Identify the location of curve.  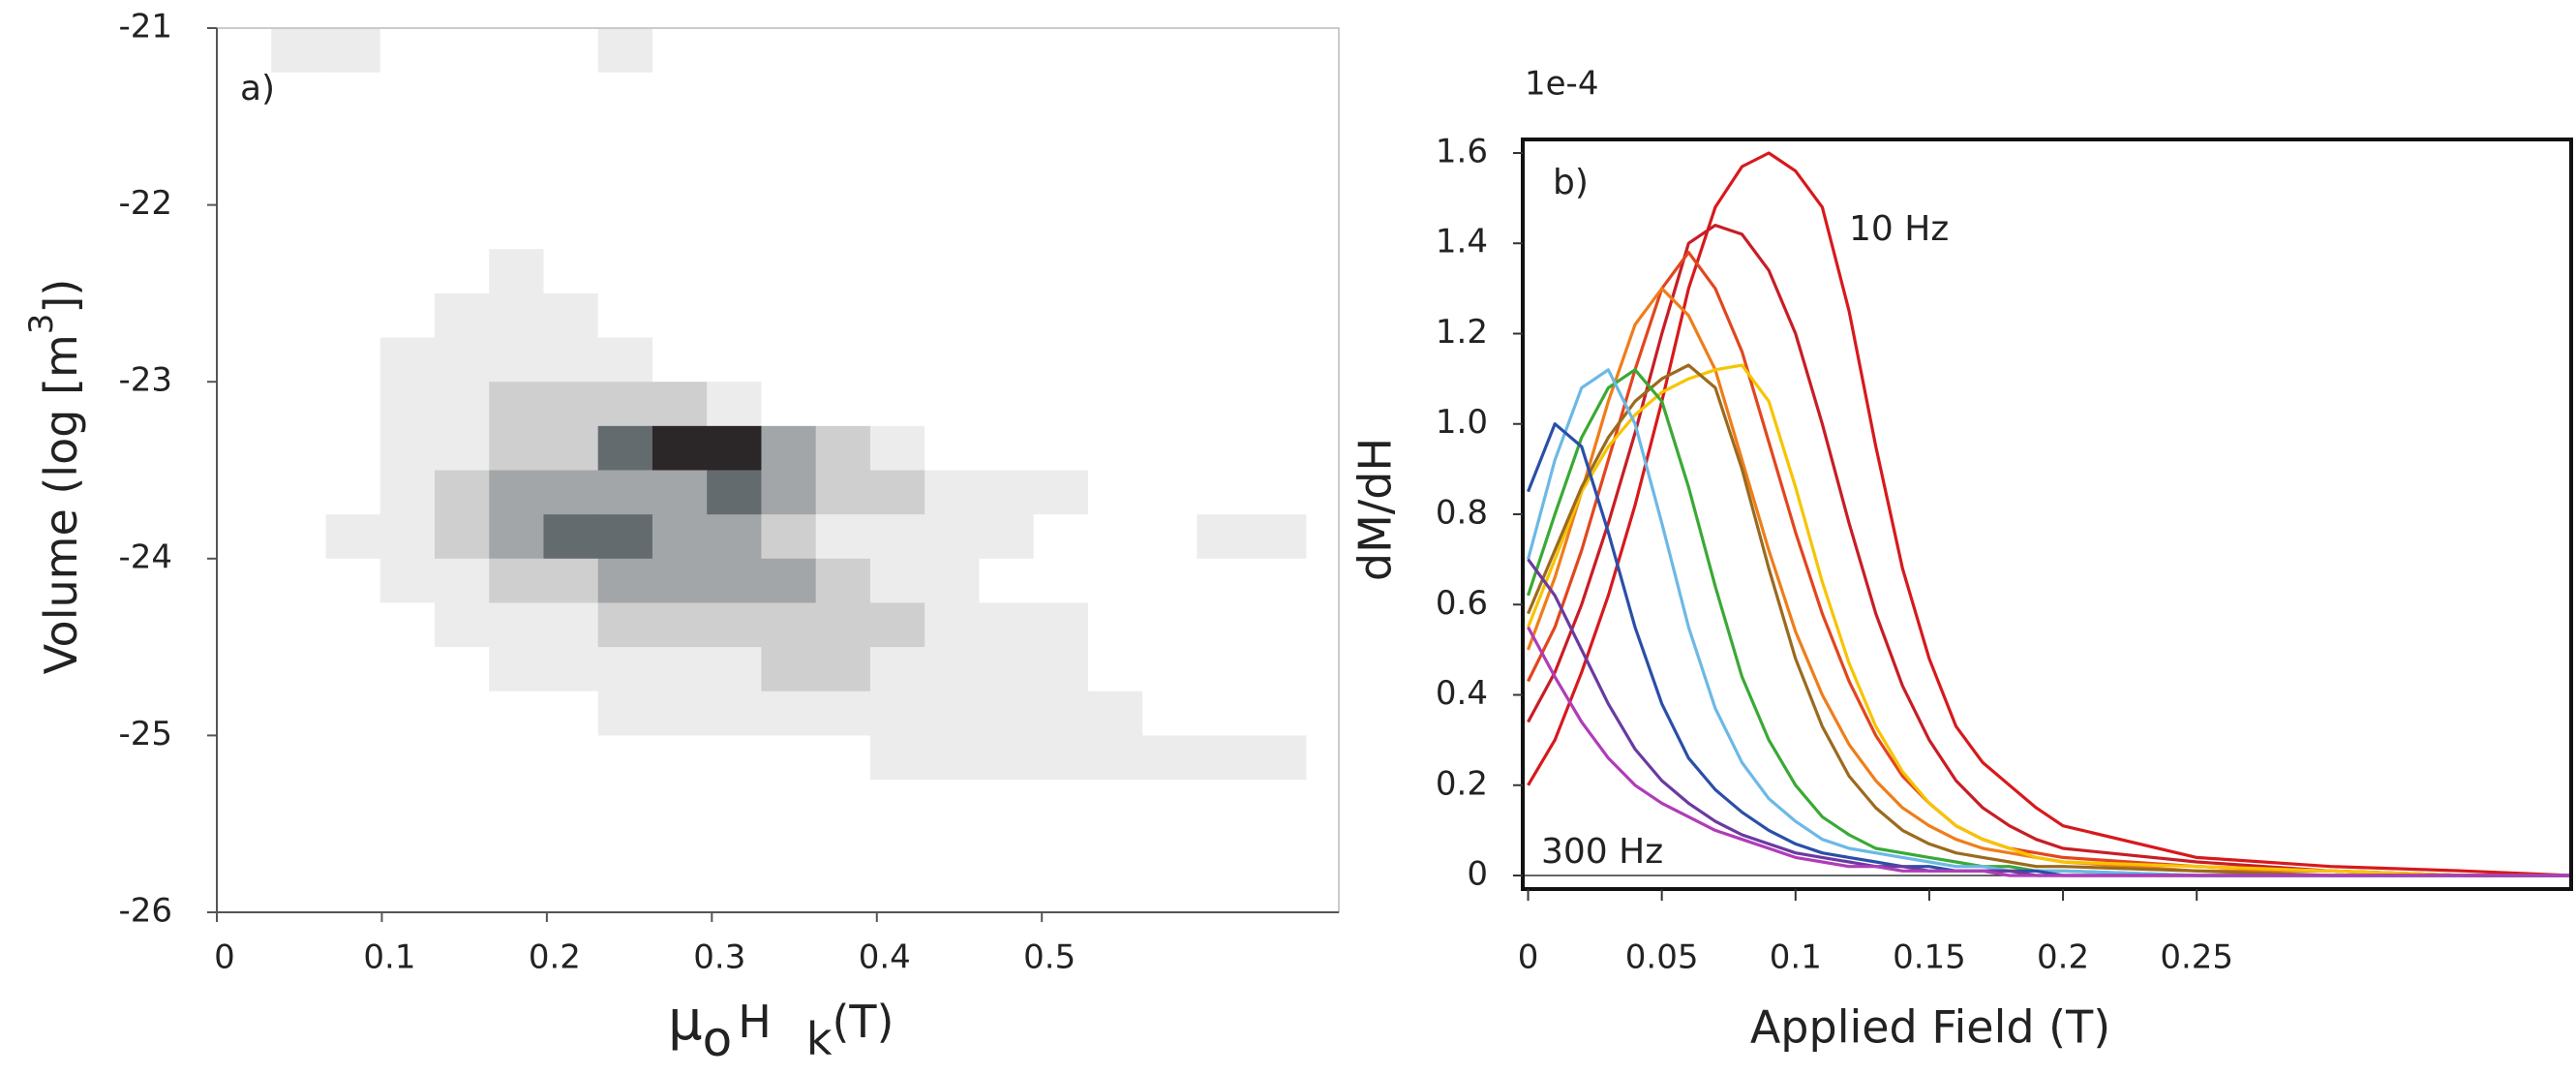
(2049, 751).